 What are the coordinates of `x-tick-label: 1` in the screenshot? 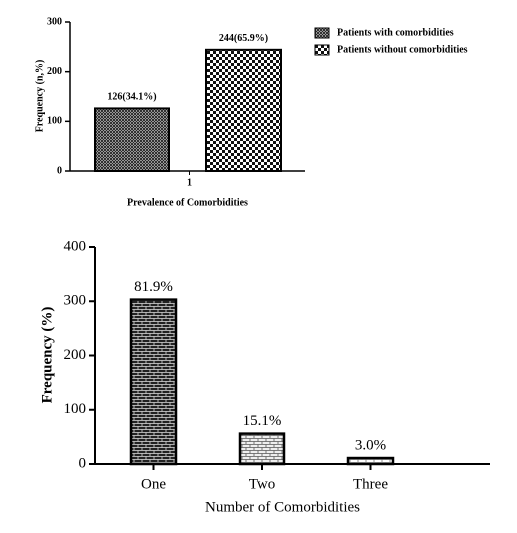 It's located at (189, 182).